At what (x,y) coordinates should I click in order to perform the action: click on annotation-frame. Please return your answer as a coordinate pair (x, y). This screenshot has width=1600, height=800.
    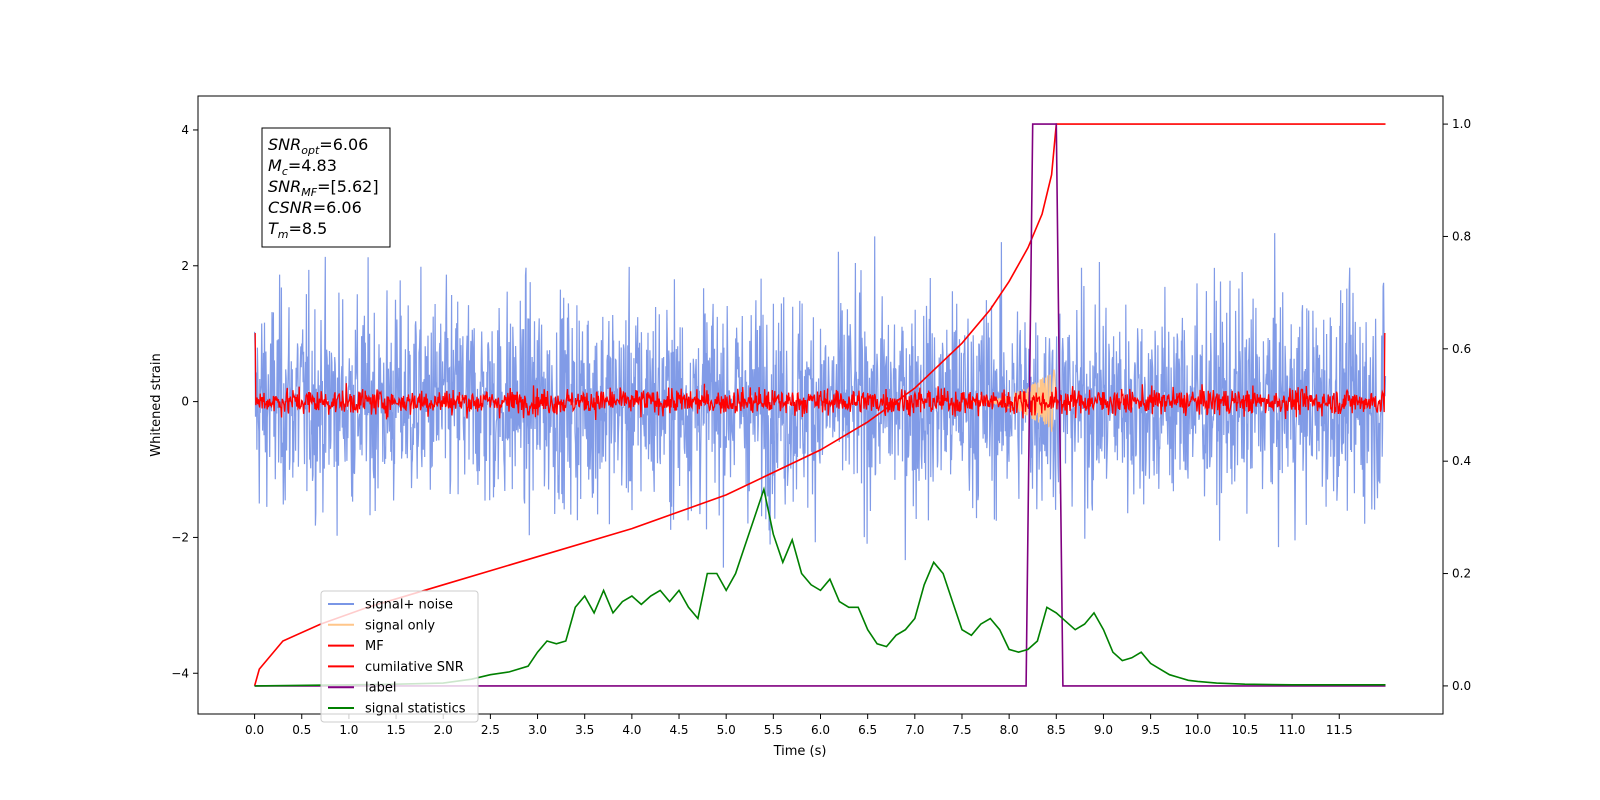
    Looking at the image, I should click on (326, 187).